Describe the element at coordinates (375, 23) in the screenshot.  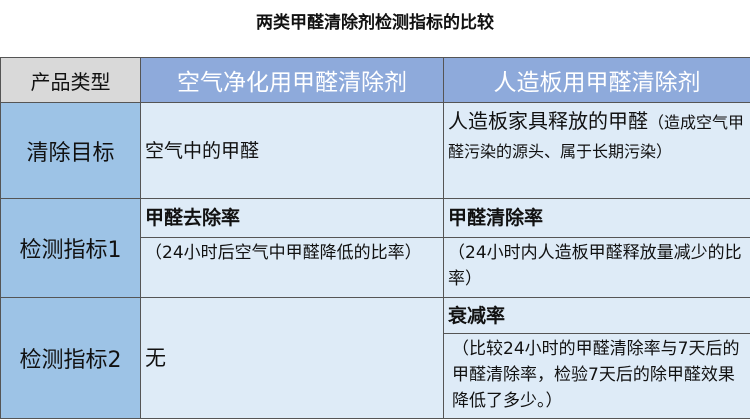
I see `table-title: 两类甲醛清除剂检测指标的比较` at that location.